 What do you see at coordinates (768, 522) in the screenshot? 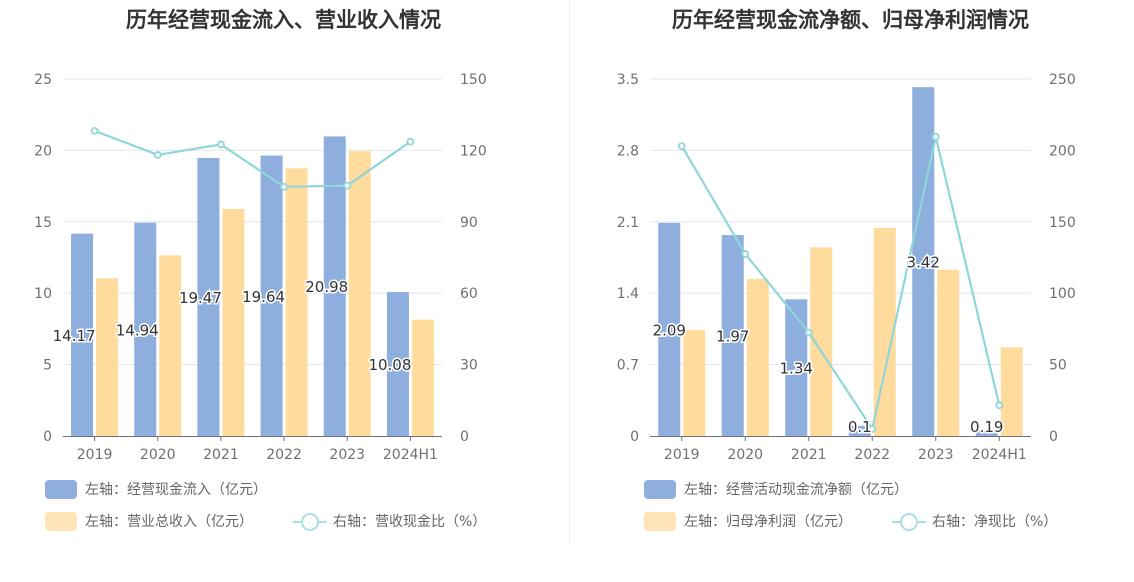
I see `legend-label: 左轴：归母净利润（亿元）` at bounding box center [768, 522].